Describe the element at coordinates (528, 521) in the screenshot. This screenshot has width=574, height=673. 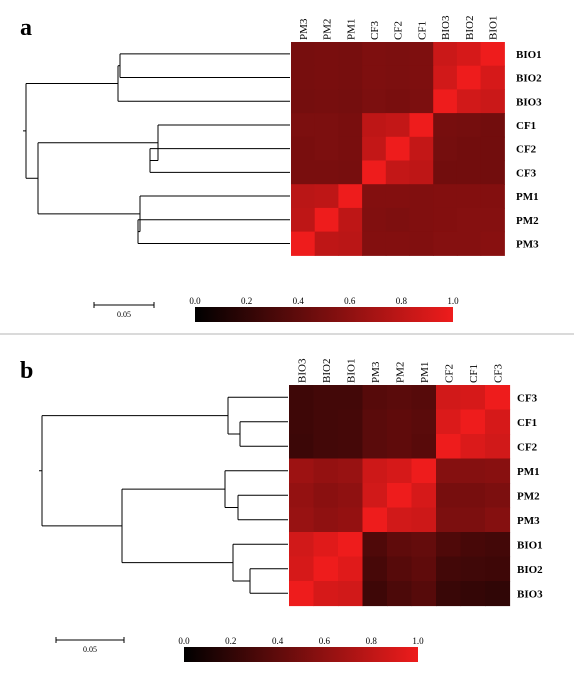
I see `row-label: PM3` at that location.